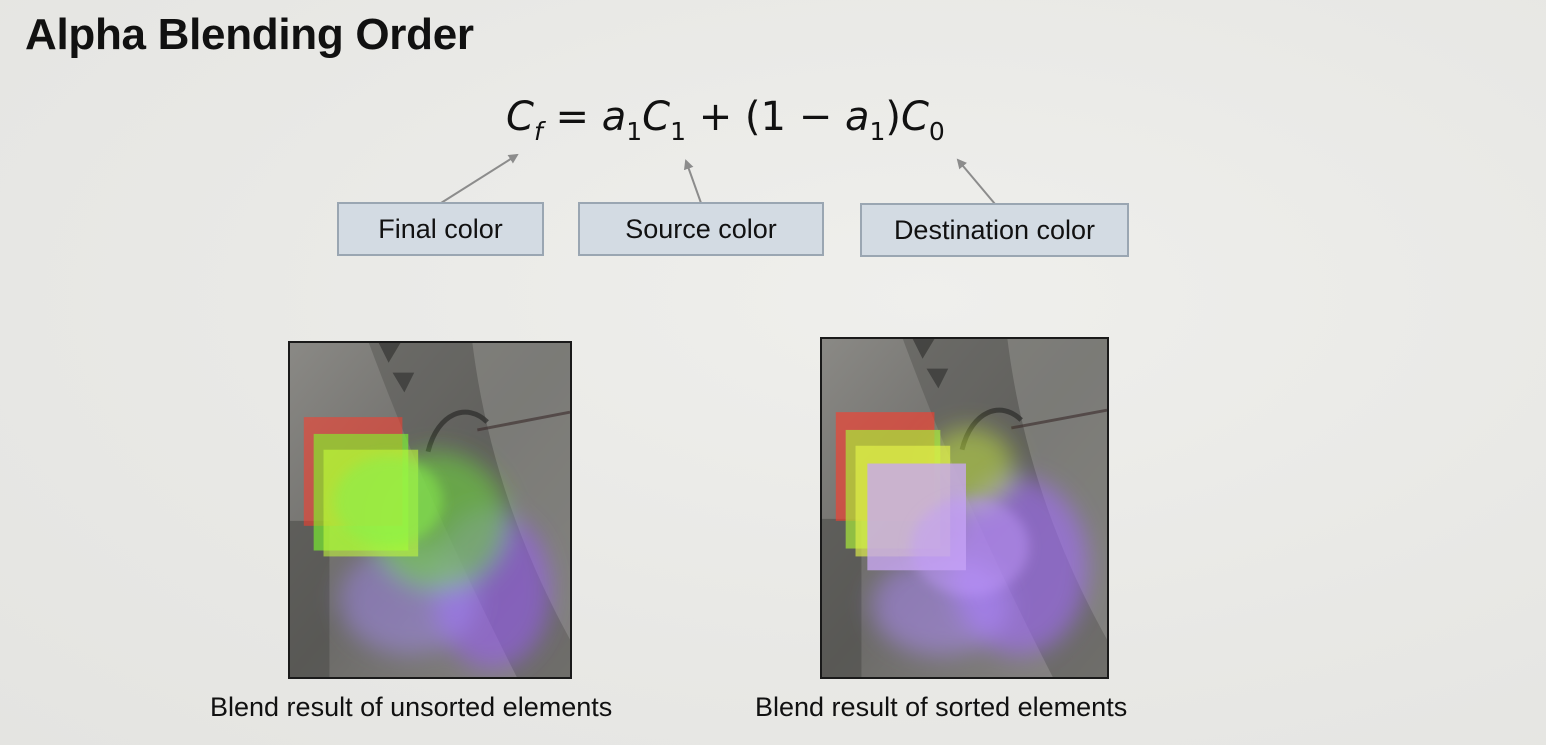 The image size is (1546, 745). What do you see at coordinates (479, 178) in the screenshot?
I see `arrow-final-color` at bounding box center [479, 178].